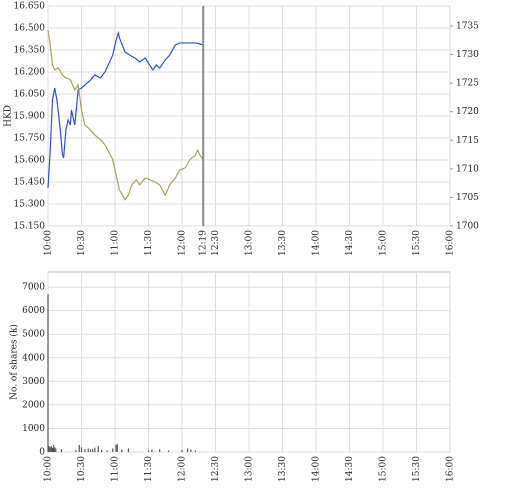 The height and width of the screenshot is (500, 520). Describe the element at coordinates (467, 227) in the screenshot. I see `y2-tick-label: 1700` at that location.